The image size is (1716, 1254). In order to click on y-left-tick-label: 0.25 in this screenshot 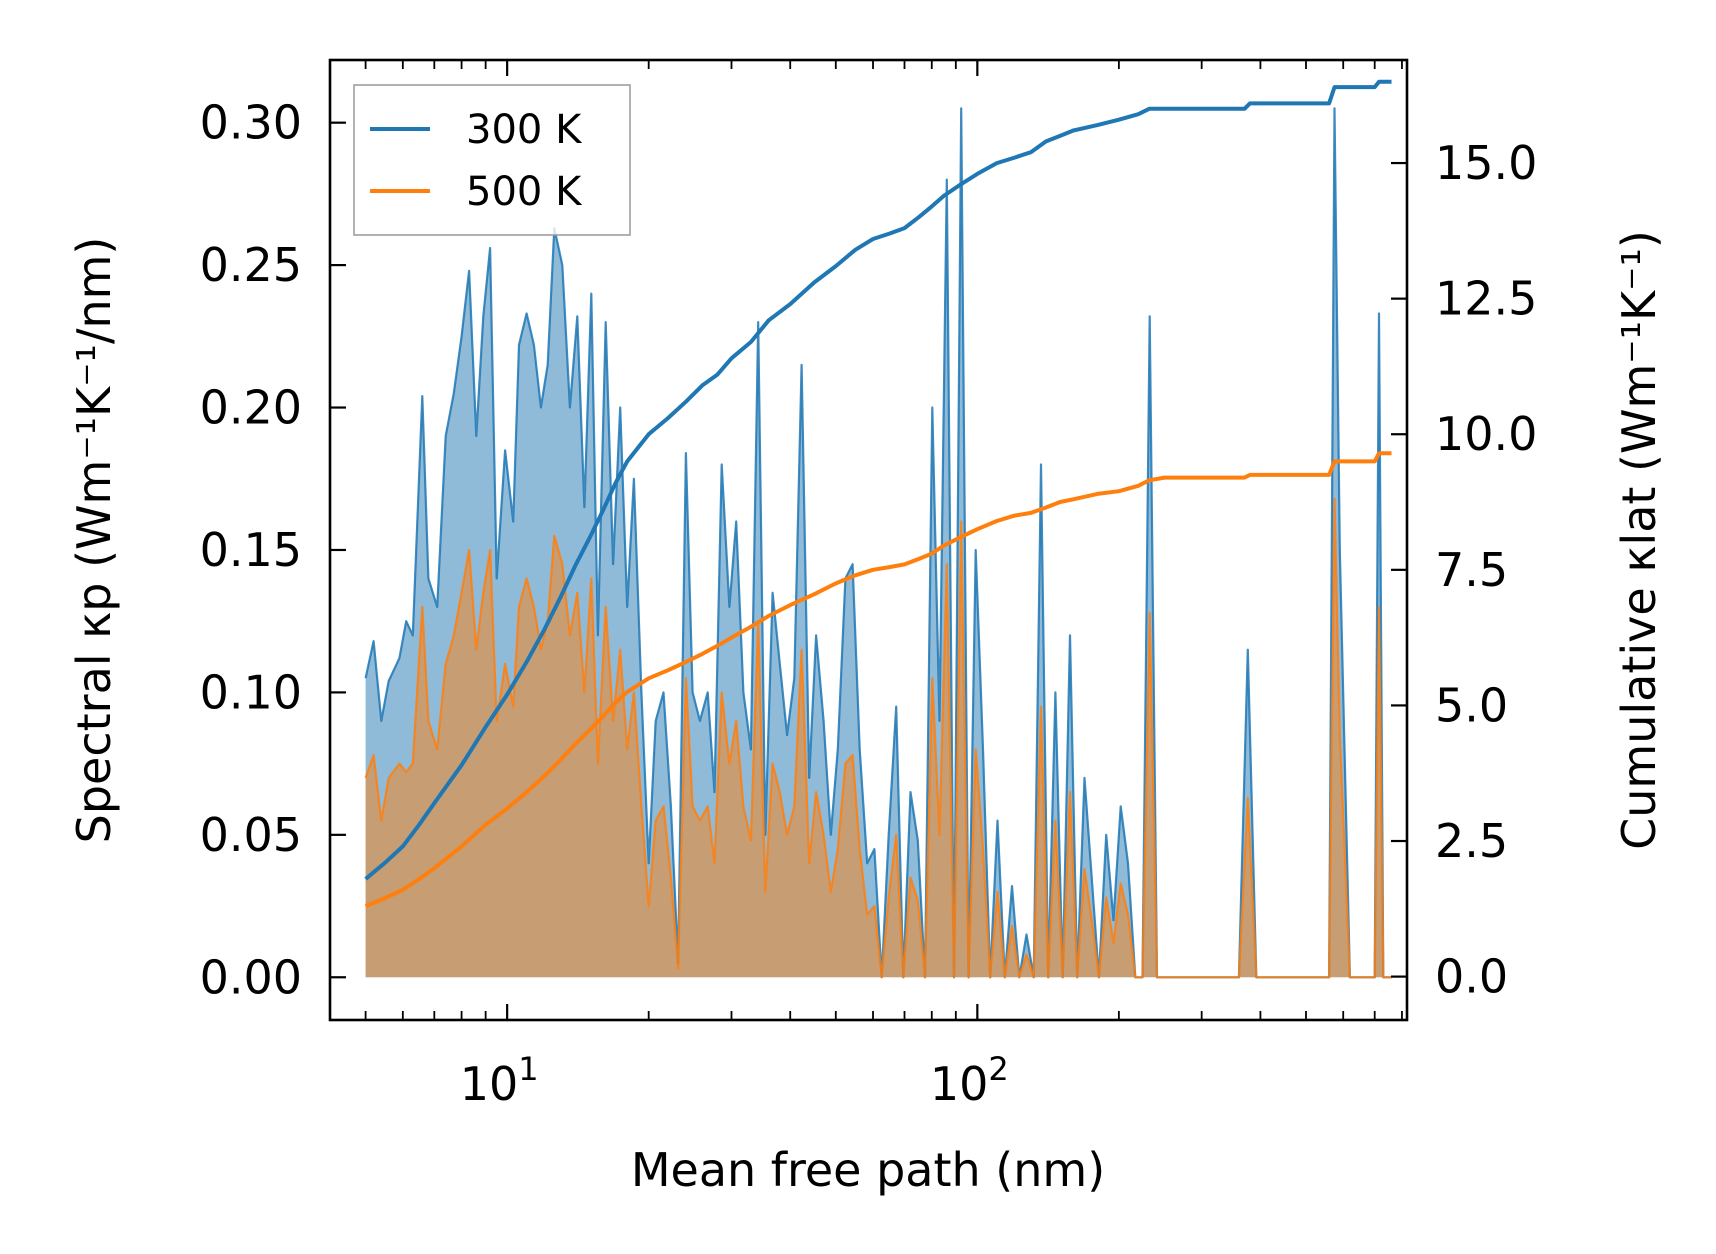, I will do `click(251, 265)`.